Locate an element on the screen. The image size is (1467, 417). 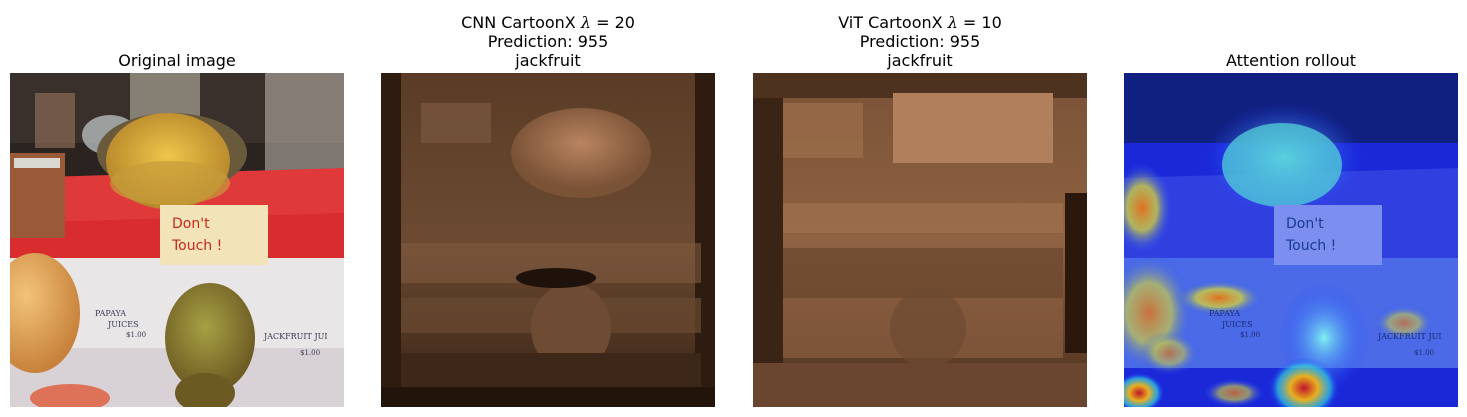
panel-title: ViT CartoonX λ = 10 is located at coordinates (920, 22).